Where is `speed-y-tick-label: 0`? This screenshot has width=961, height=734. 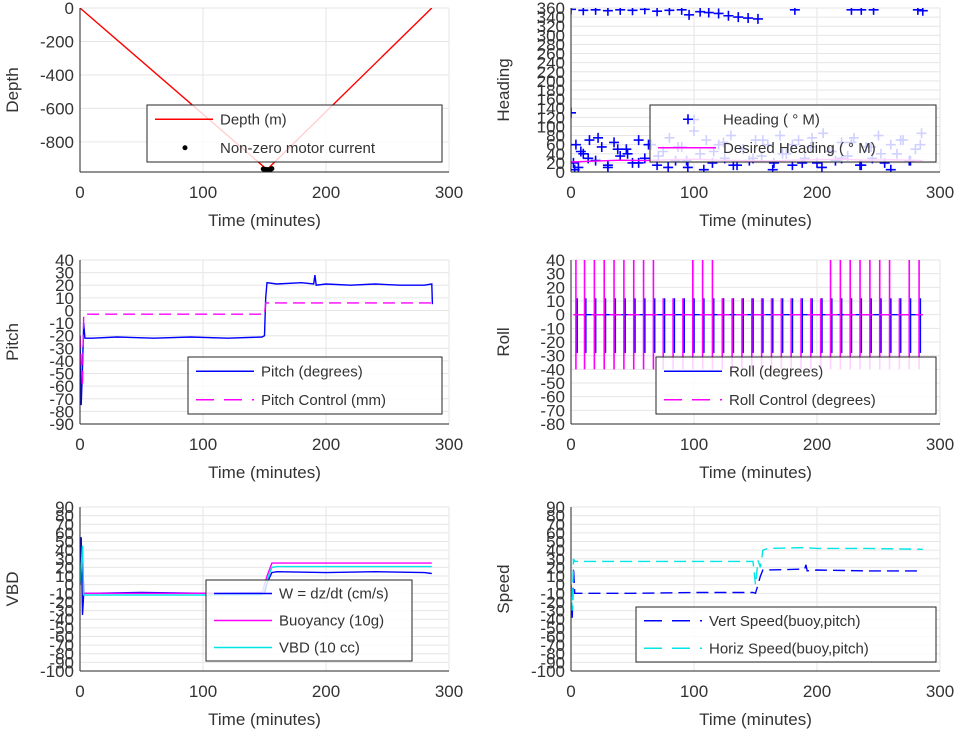
speed-y-tick-label: 0 is located at coordinates (560, 585).